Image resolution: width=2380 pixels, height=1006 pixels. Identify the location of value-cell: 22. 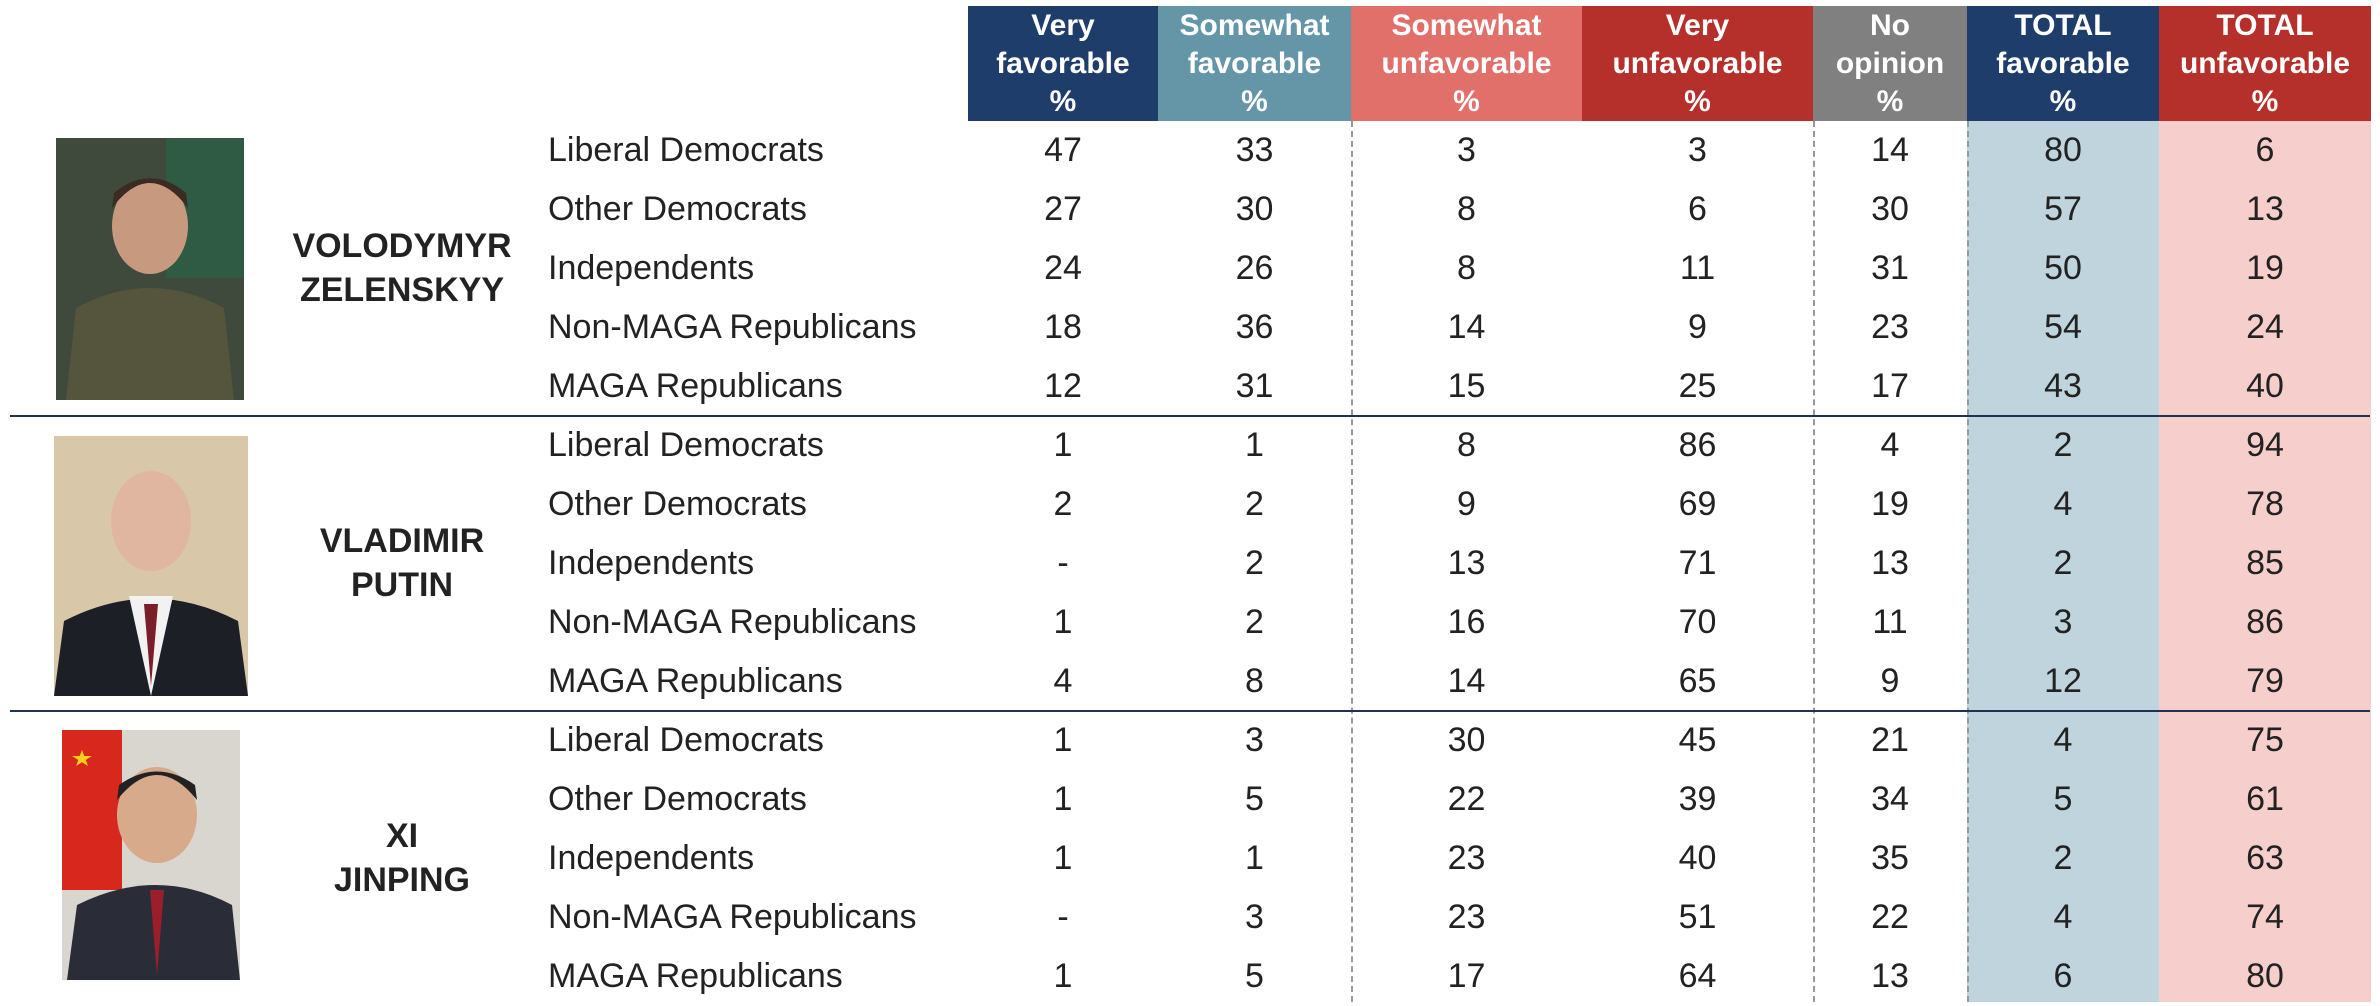
(1466, 798).